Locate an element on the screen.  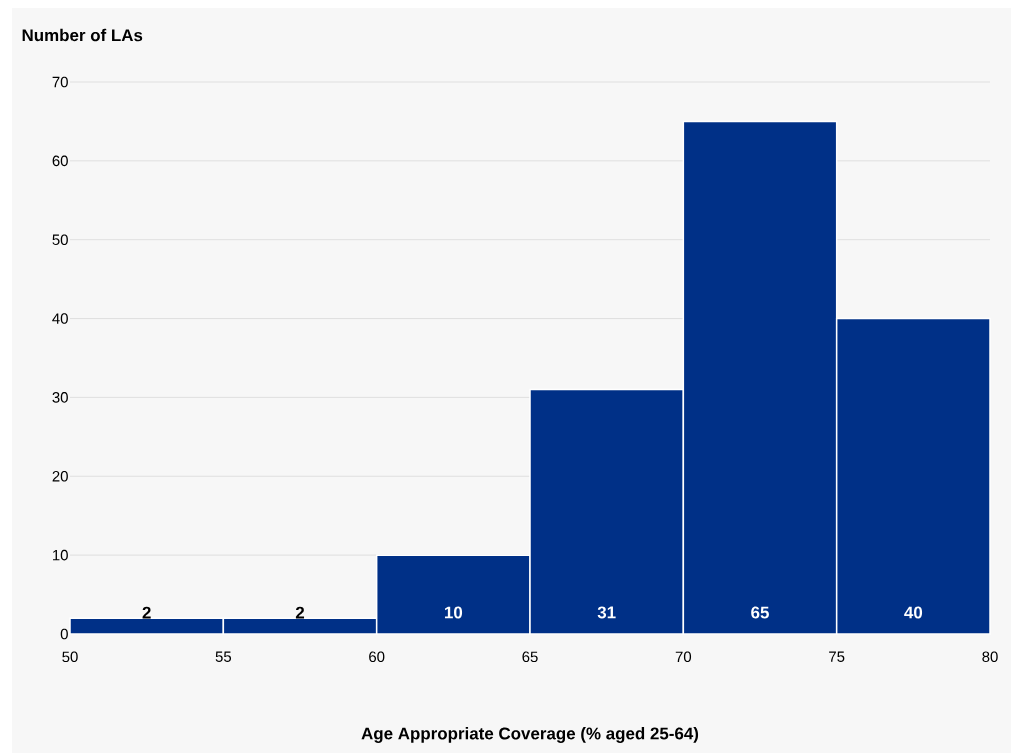
y-tick-label: 70 is located at coordinates (60, 82).